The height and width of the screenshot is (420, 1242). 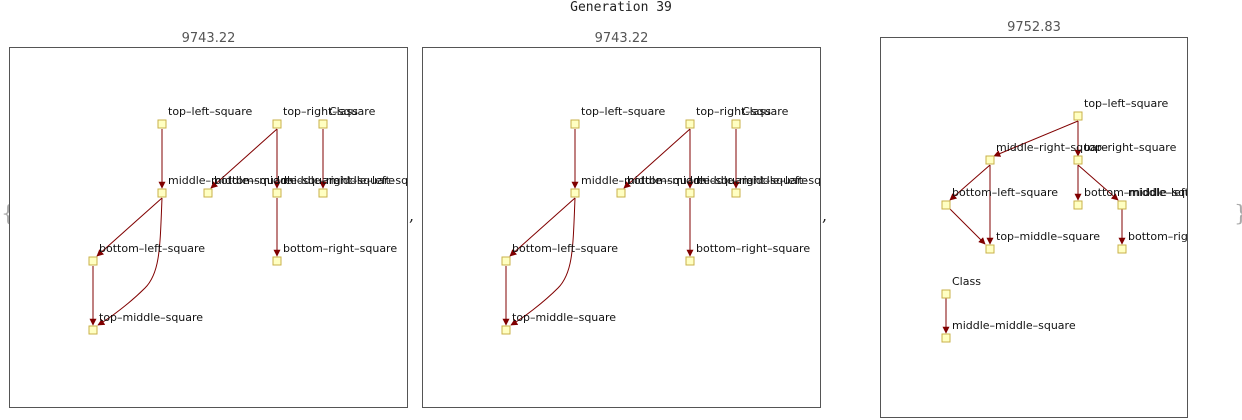 I want to click on panel-3-label-bottom-middle-square: bottom–middle–square, so click(x=1136, y=192).